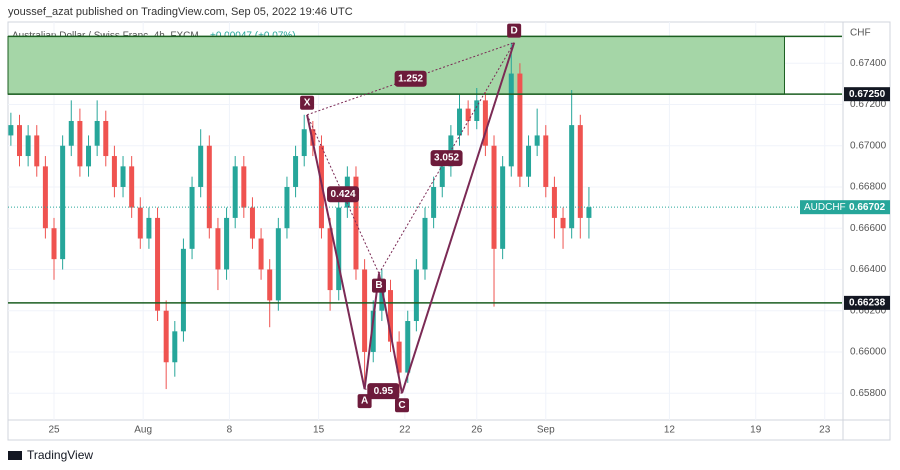  Describe the element at coordinates (868, 269) in the screenshot. I see `y-tick-label: 0.66400` at that location.